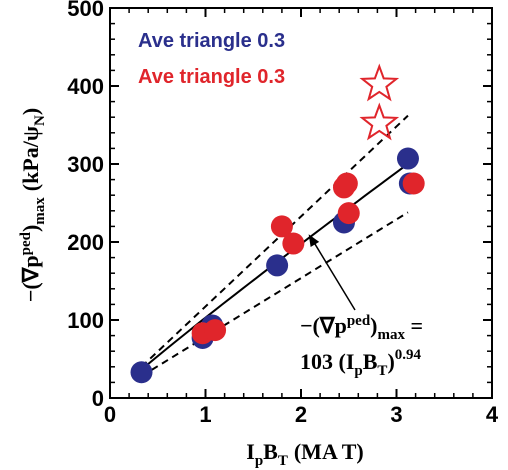  What do you see at coordinates (85, 86) in the screenshot?
I see `y-tick-label: 400` at bounding box center [85, 86].